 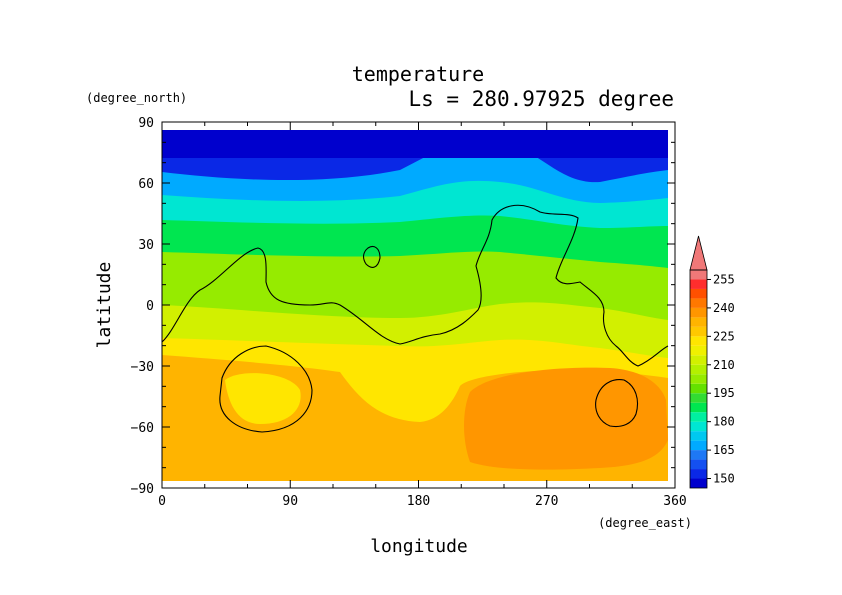 I want to click on y-tick-label: 90, so click(x=146, y=123).